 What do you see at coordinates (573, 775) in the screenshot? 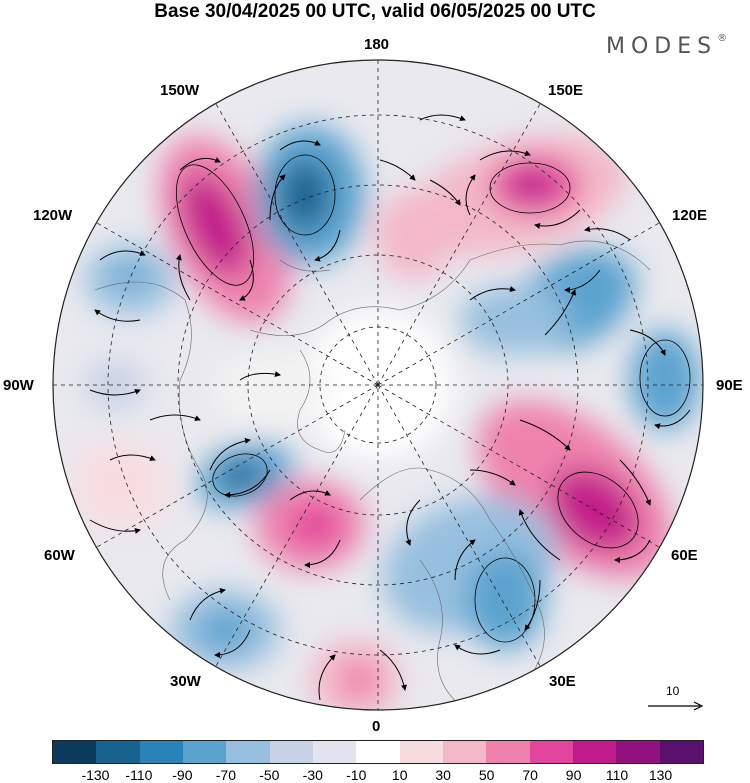
I see `colorbar-tick-label: 90` at bounding box center [573, 775].